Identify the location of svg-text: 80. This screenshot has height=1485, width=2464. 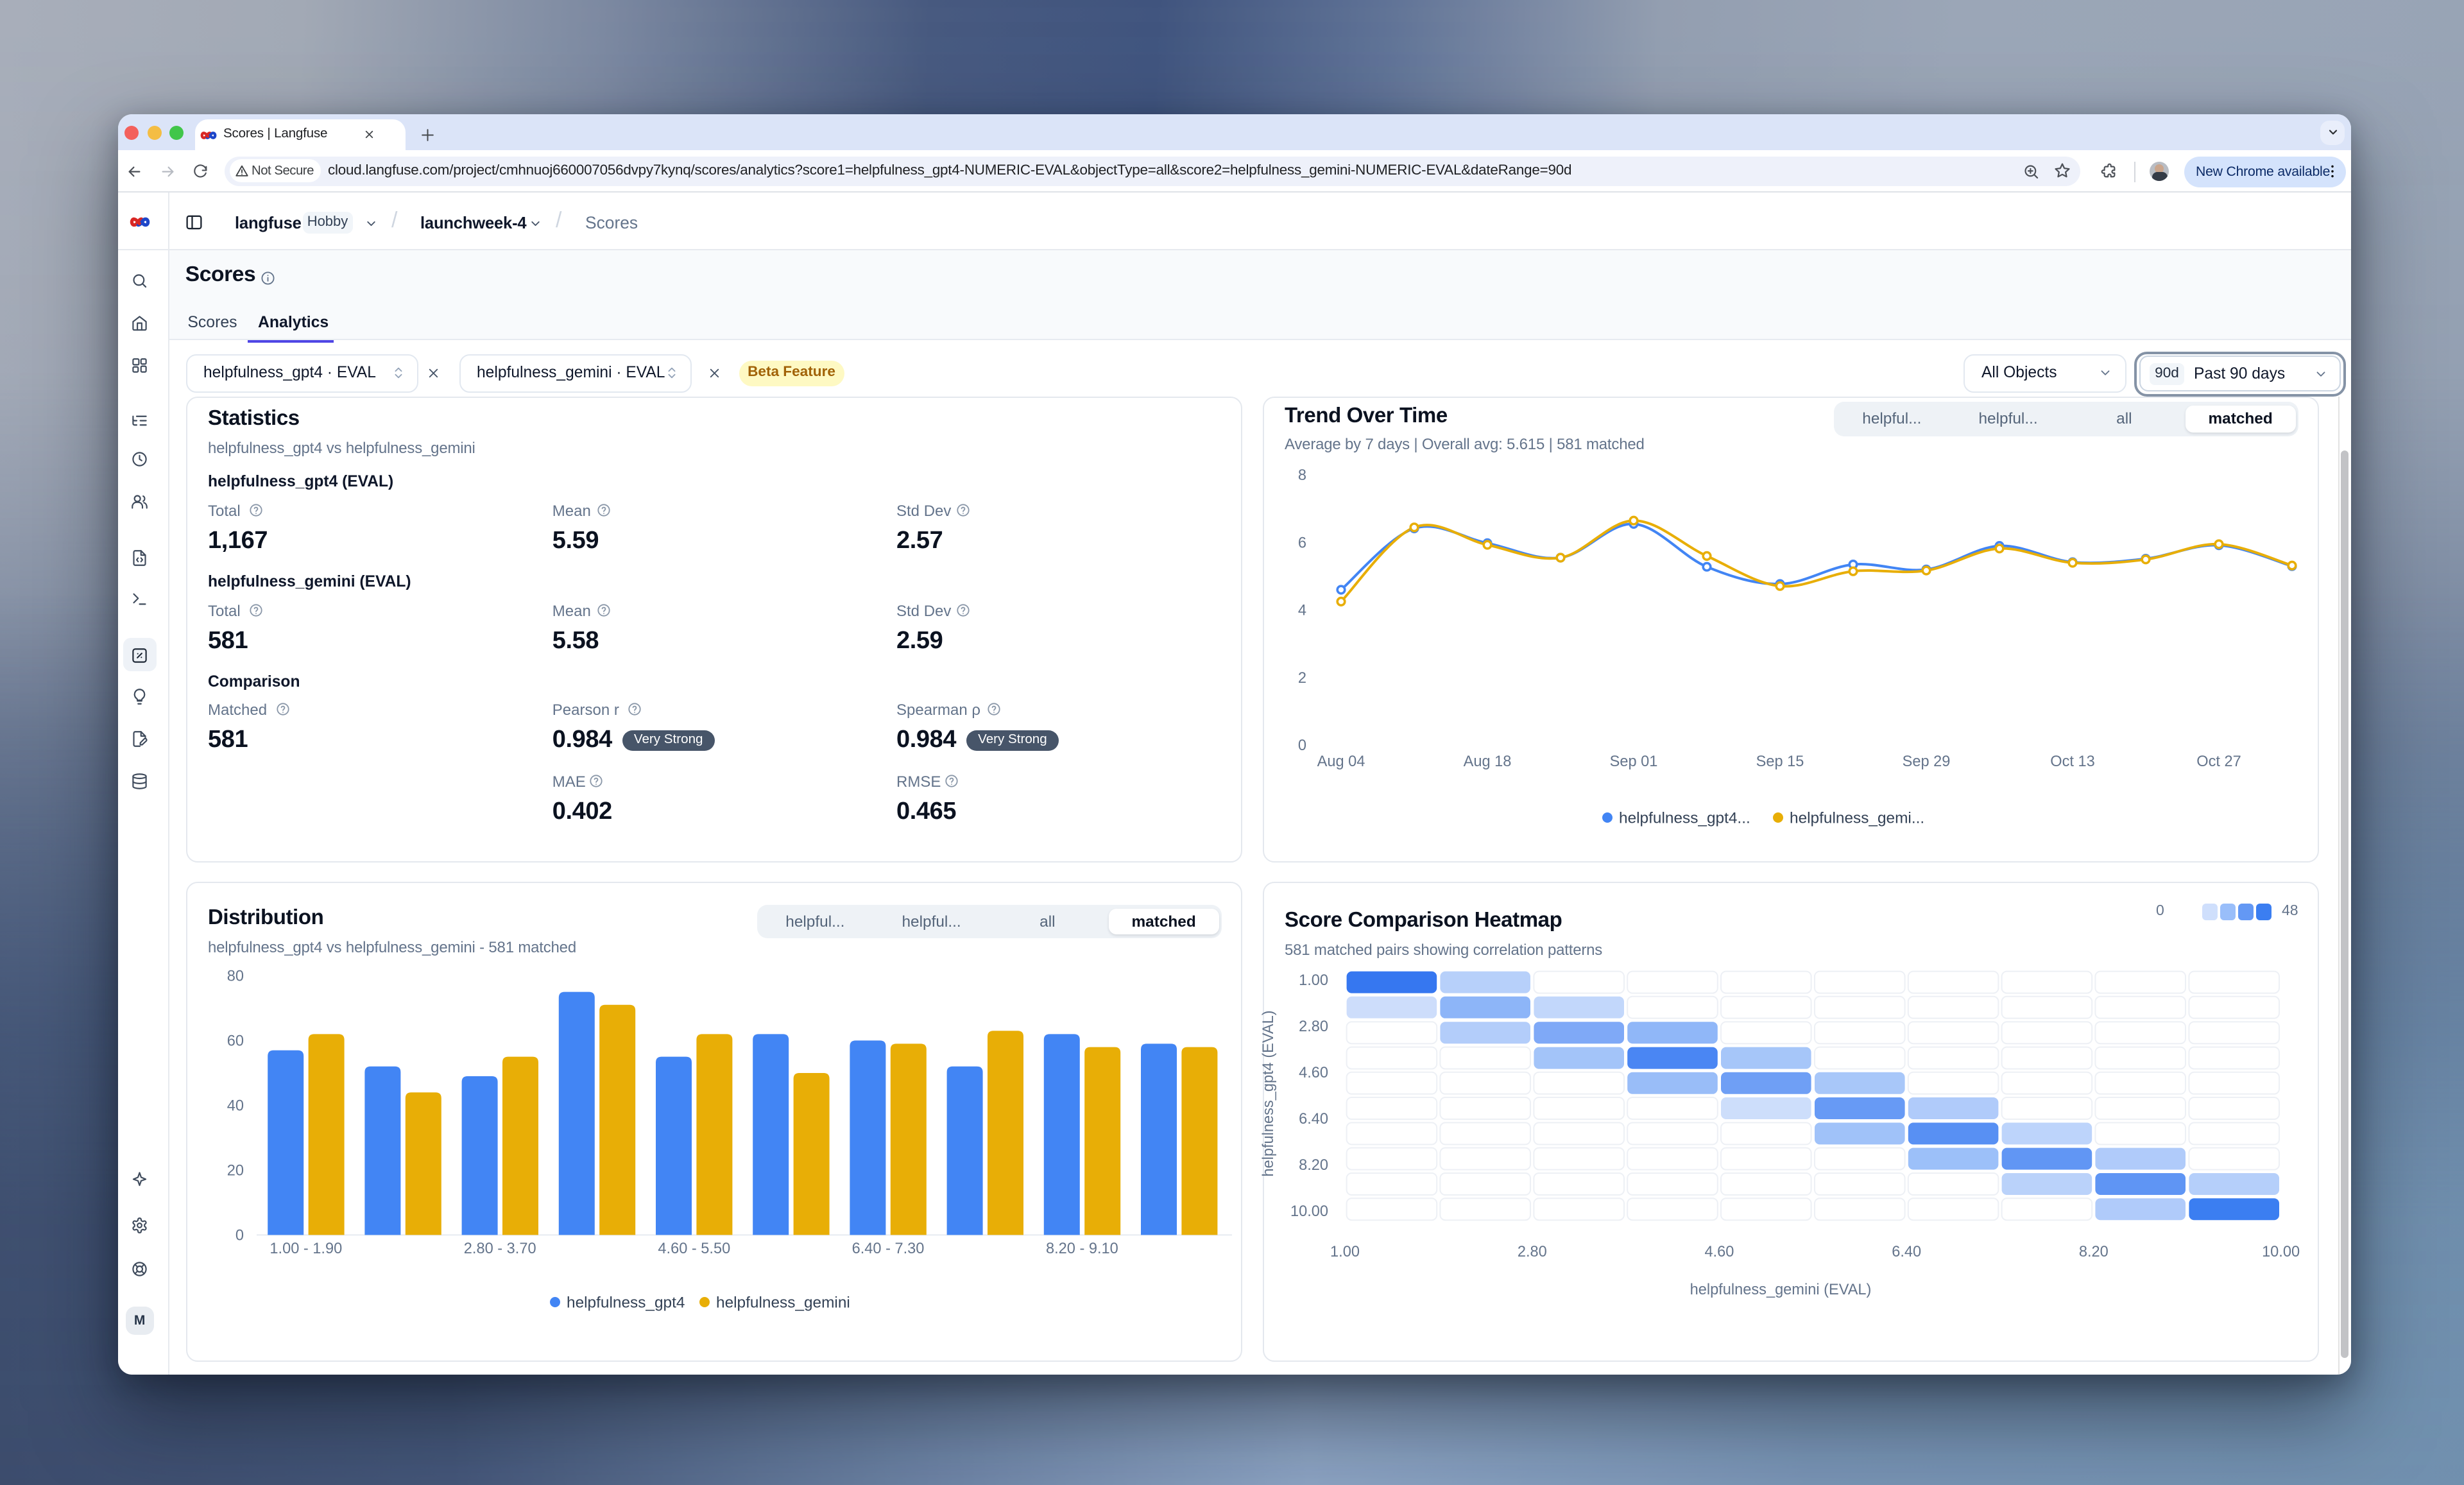
(236, 975).